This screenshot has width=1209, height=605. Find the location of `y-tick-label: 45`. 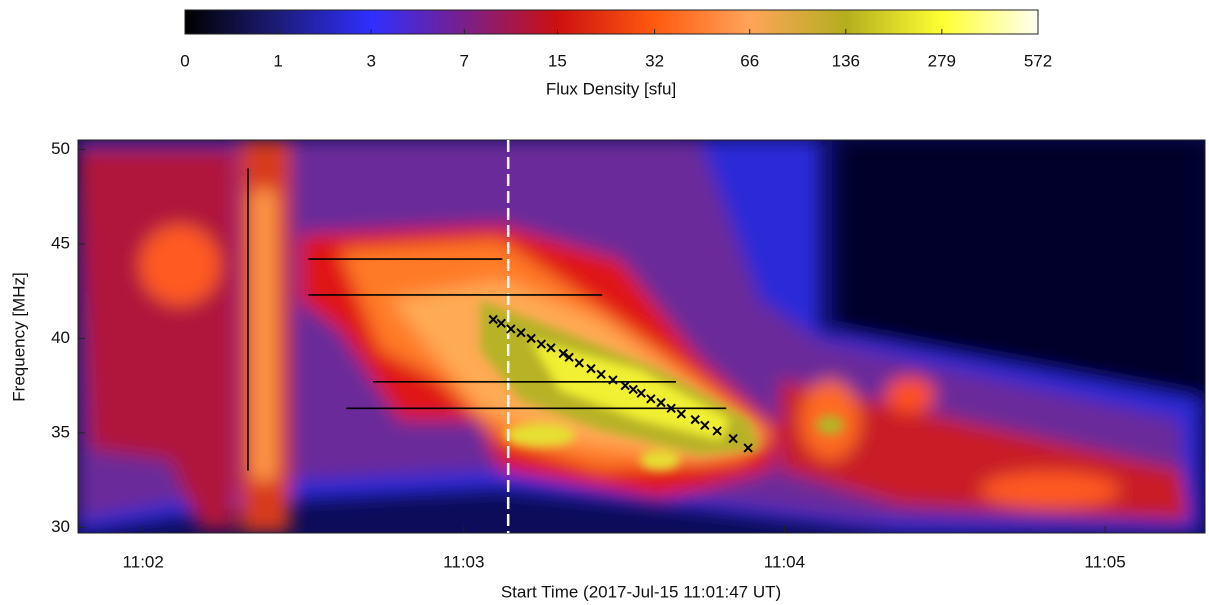

y-tick-label: 45 is located at coordinates (60, 242).